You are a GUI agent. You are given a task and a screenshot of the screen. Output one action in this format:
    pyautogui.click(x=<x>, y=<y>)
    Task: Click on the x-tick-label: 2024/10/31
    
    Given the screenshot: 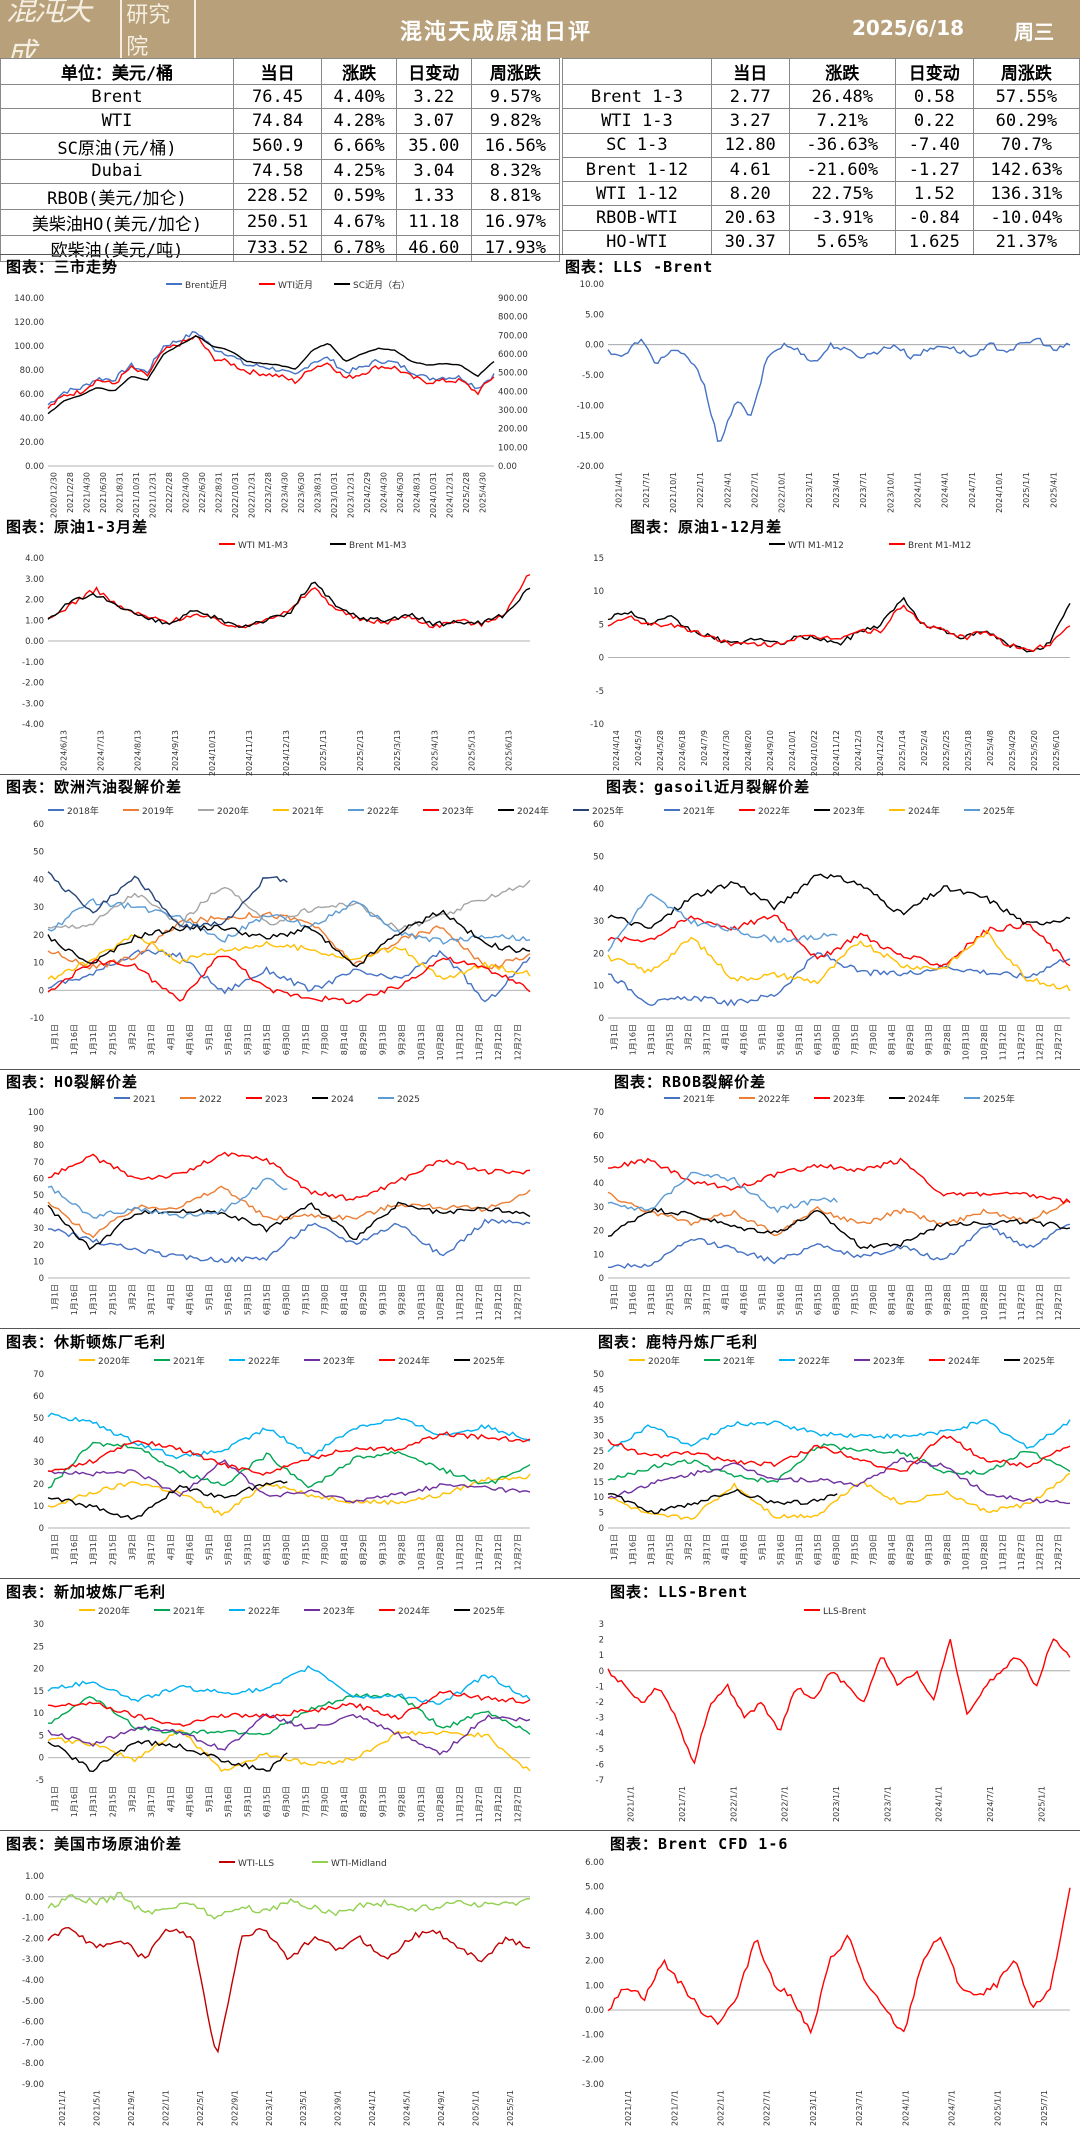 What is the action you would take?
    pyautogui.click(x=433, y=495)
    